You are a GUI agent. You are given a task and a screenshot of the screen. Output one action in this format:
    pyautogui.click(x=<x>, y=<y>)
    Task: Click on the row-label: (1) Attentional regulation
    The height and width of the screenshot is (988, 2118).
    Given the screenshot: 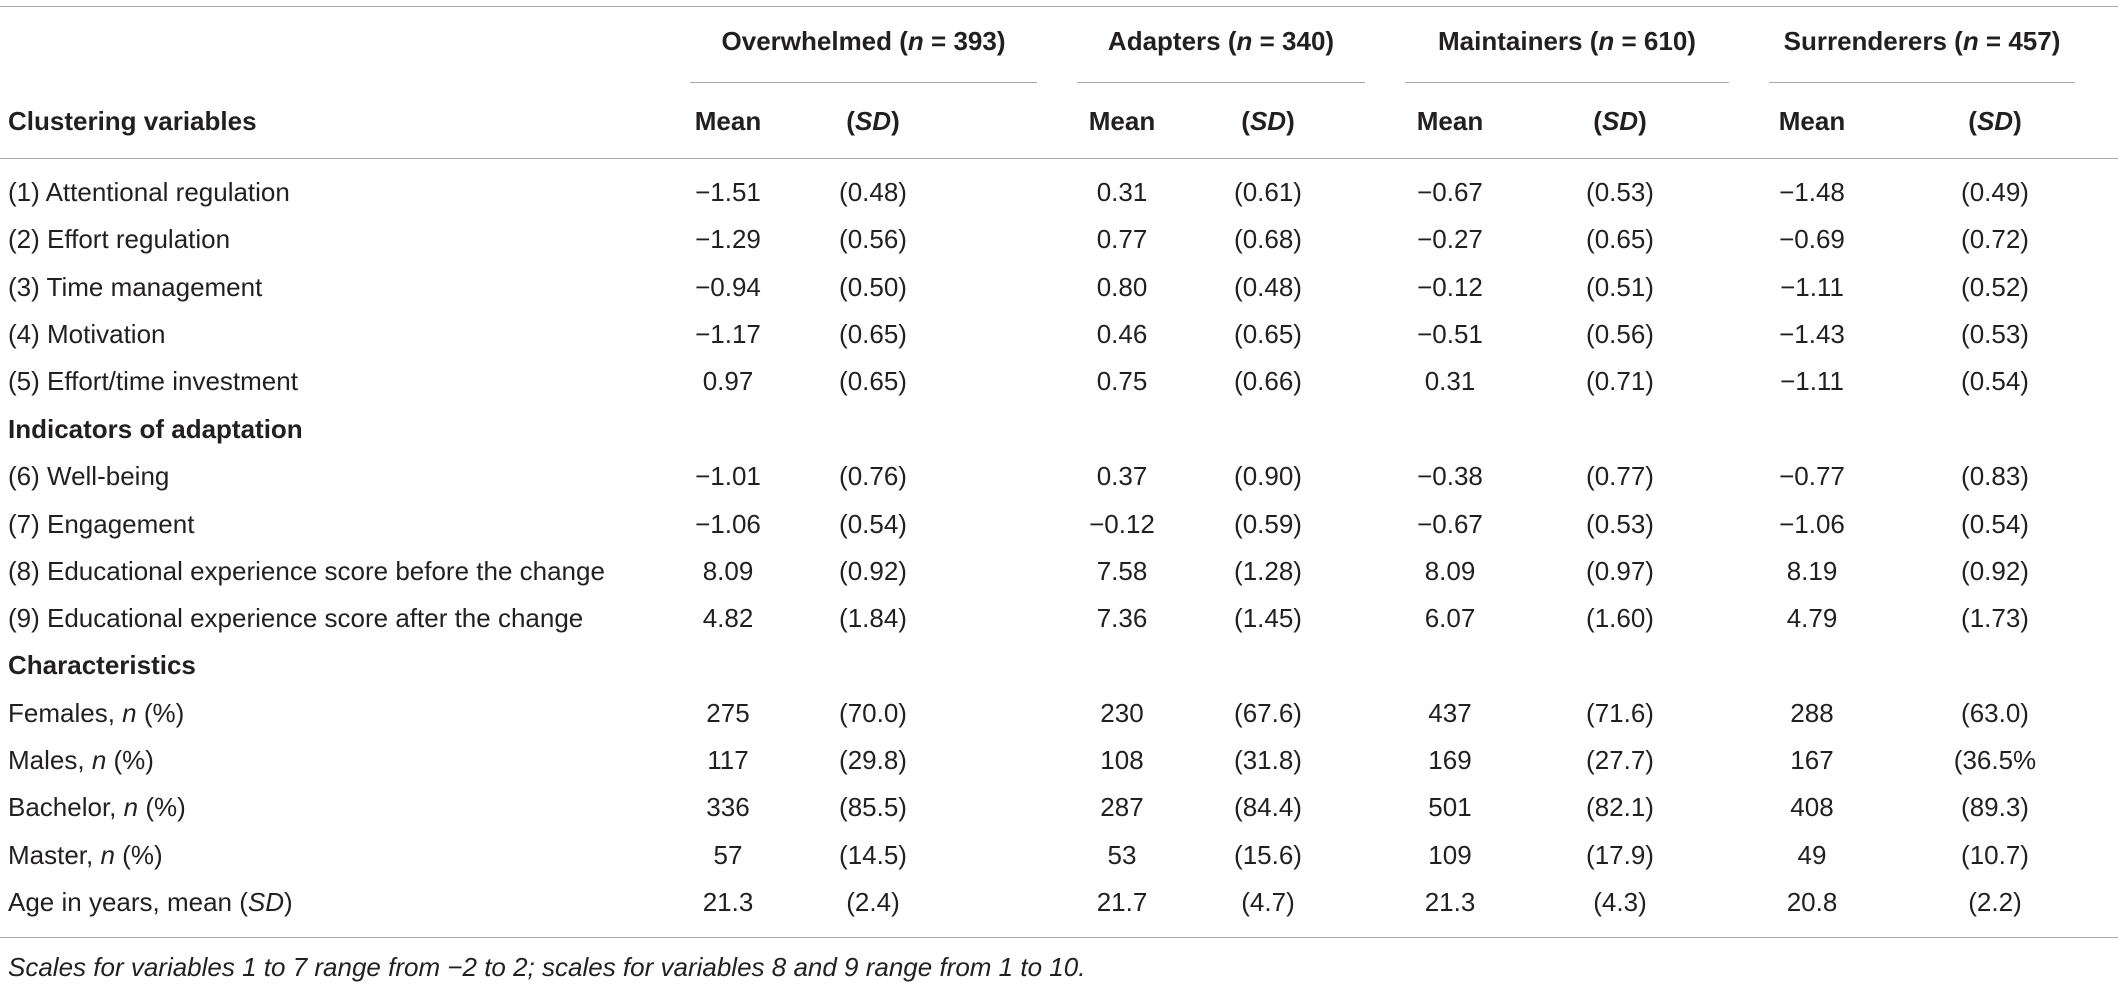 What is the action you would take?
    pyautogui.click(x=149, y=192)
    